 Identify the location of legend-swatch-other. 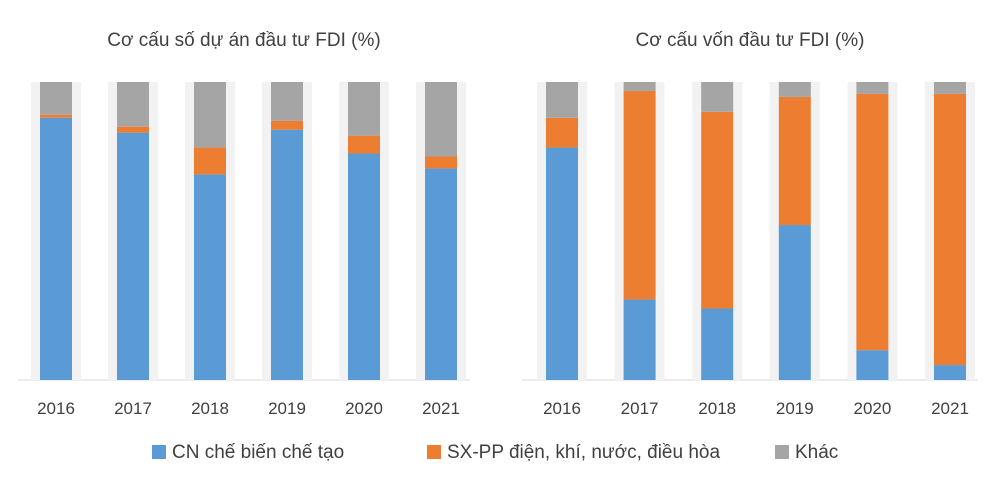
(782, 452).